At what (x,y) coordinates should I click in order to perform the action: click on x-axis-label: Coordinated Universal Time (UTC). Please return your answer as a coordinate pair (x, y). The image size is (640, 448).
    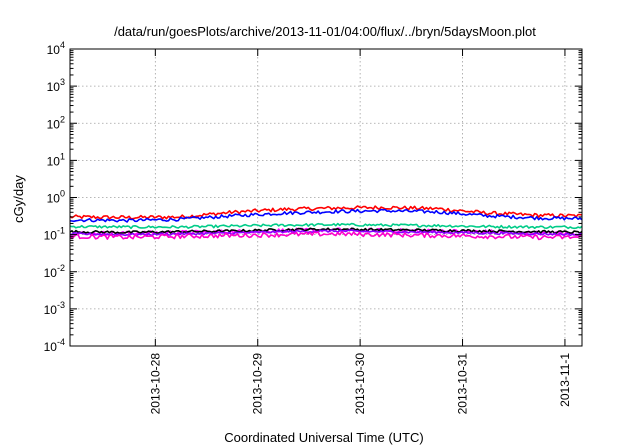
    Looking at the image, I should click on (323, 437).